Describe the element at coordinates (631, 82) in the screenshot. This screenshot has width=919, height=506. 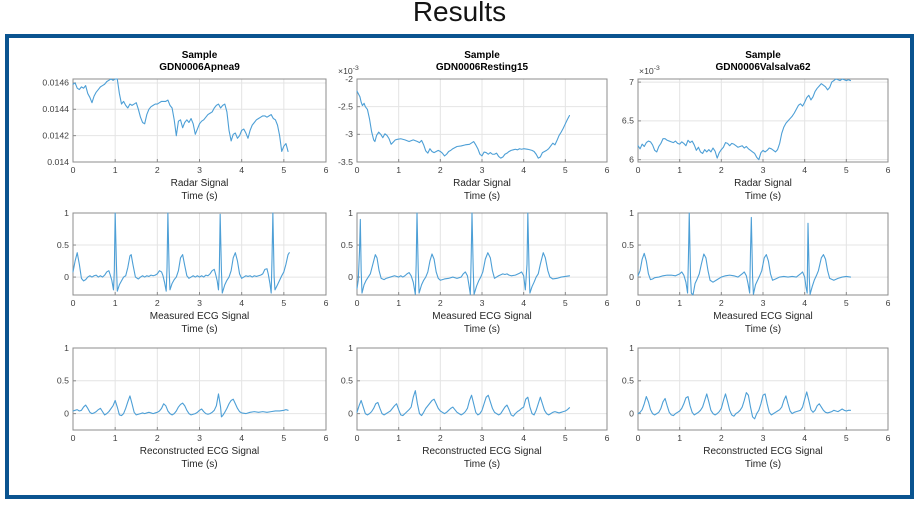
I see `y-tick-label: 7` at that location.